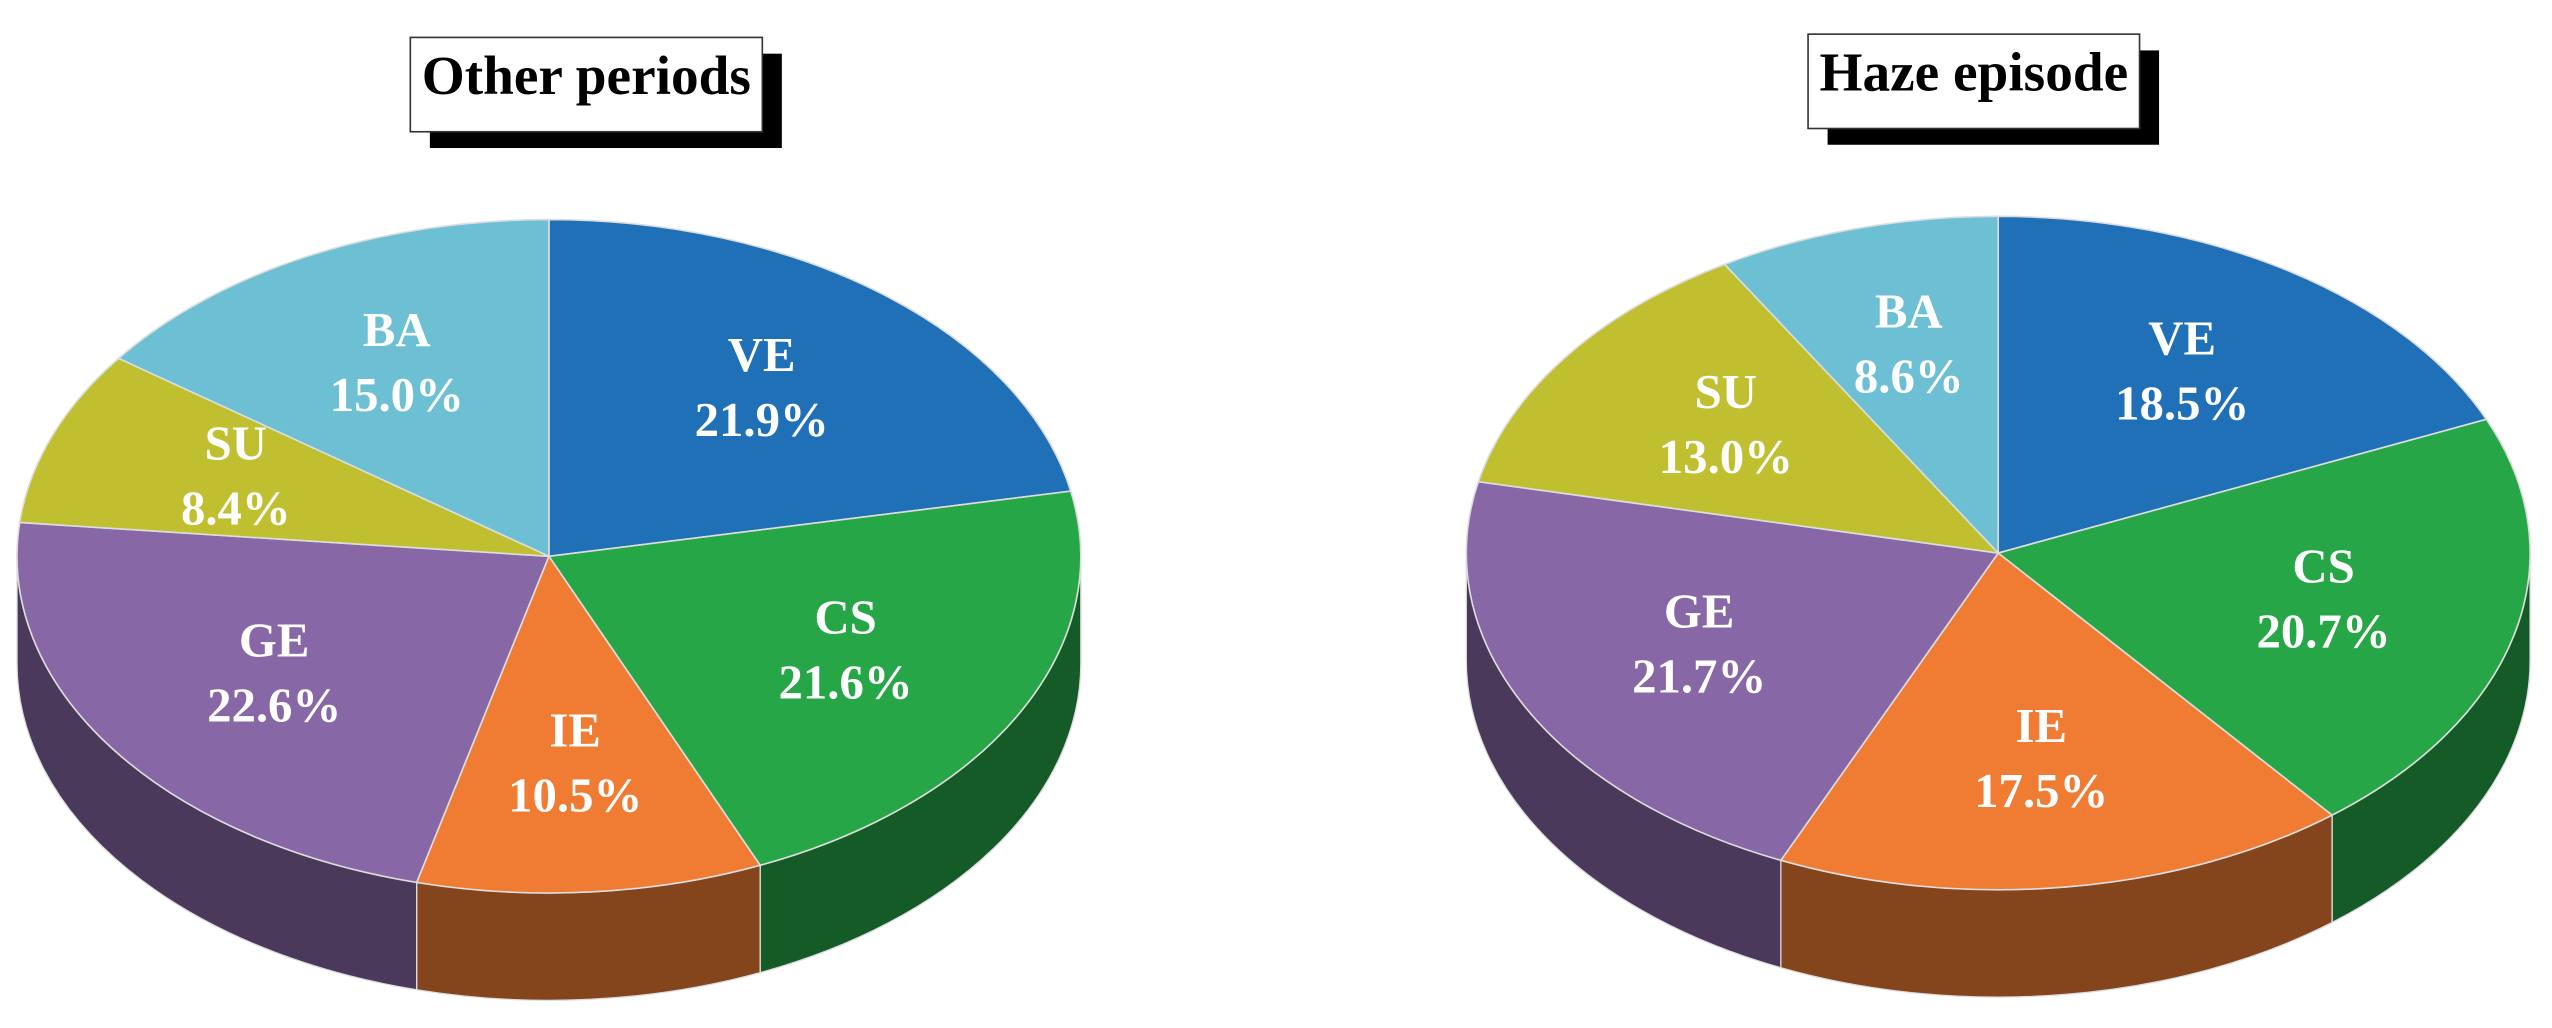 Image resolution: width=2552 pixels, height=1028 pixels. What do you see at coordinates (1726, 457) in the screenshot?
I see `slice-value-label: 13.0%` at bounding box center [1726, 457].